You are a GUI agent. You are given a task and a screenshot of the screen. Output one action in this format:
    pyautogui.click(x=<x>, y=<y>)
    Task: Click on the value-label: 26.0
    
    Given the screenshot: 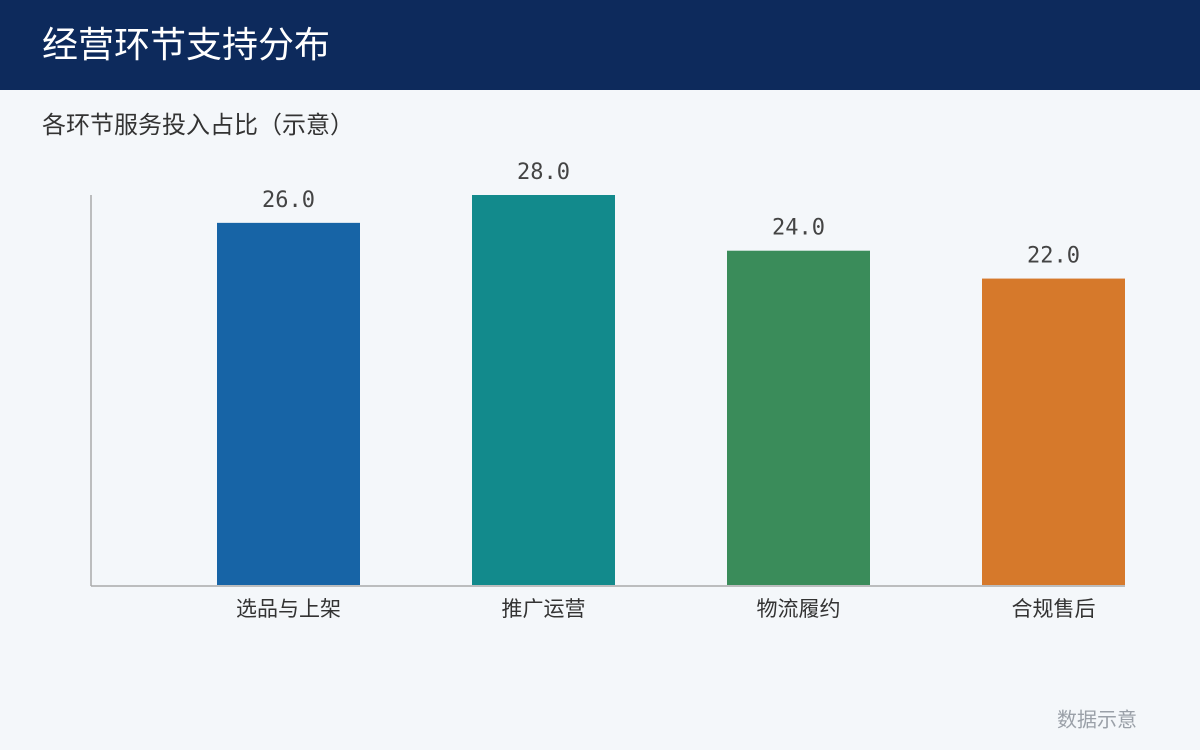 What is the action you would take?
    pyautogui.click(x=288, y=200)
    